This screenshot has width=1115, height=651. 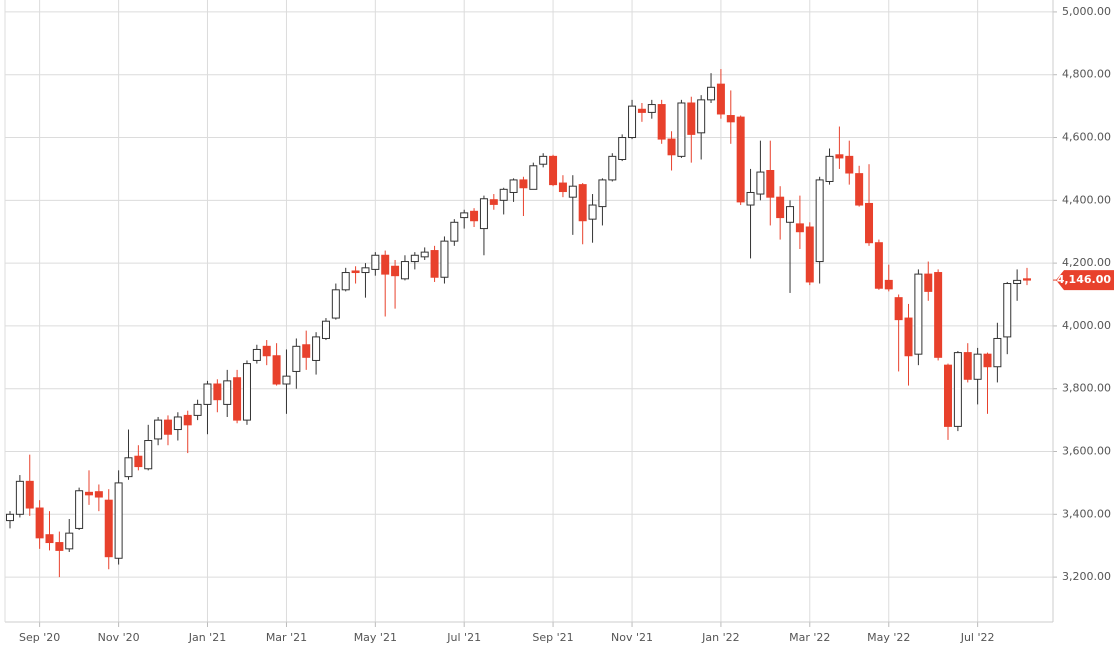 I want to click on y-tick-label: 4,000.00, so click(x=1086, y=325).